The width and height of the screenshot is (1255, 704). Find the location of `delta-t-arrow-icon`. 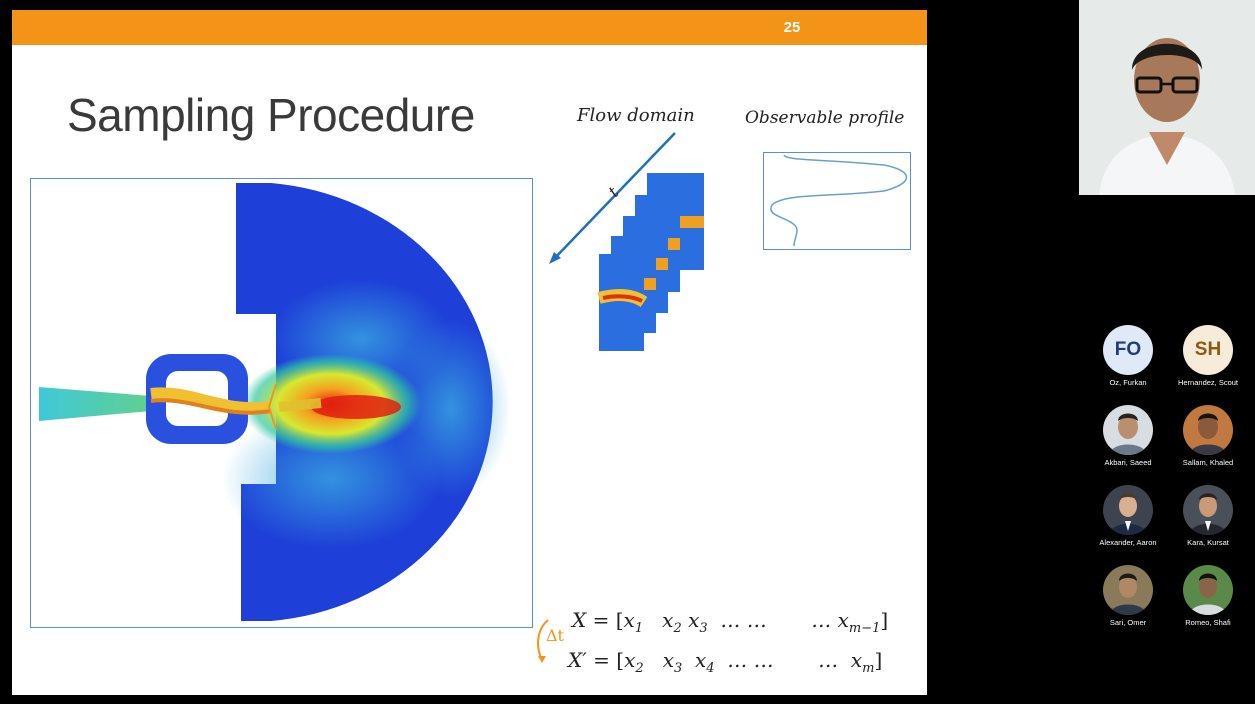

delta-t-arrow-icon is located at coordinates (543, 641).